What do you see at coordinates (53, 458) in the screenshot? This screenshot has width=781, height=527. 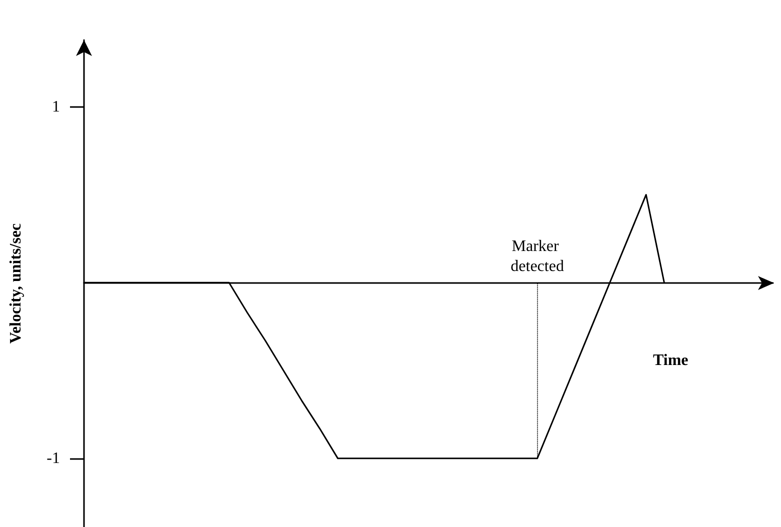 I see `y-tick-label: -1` at bounding box center [53, 458].